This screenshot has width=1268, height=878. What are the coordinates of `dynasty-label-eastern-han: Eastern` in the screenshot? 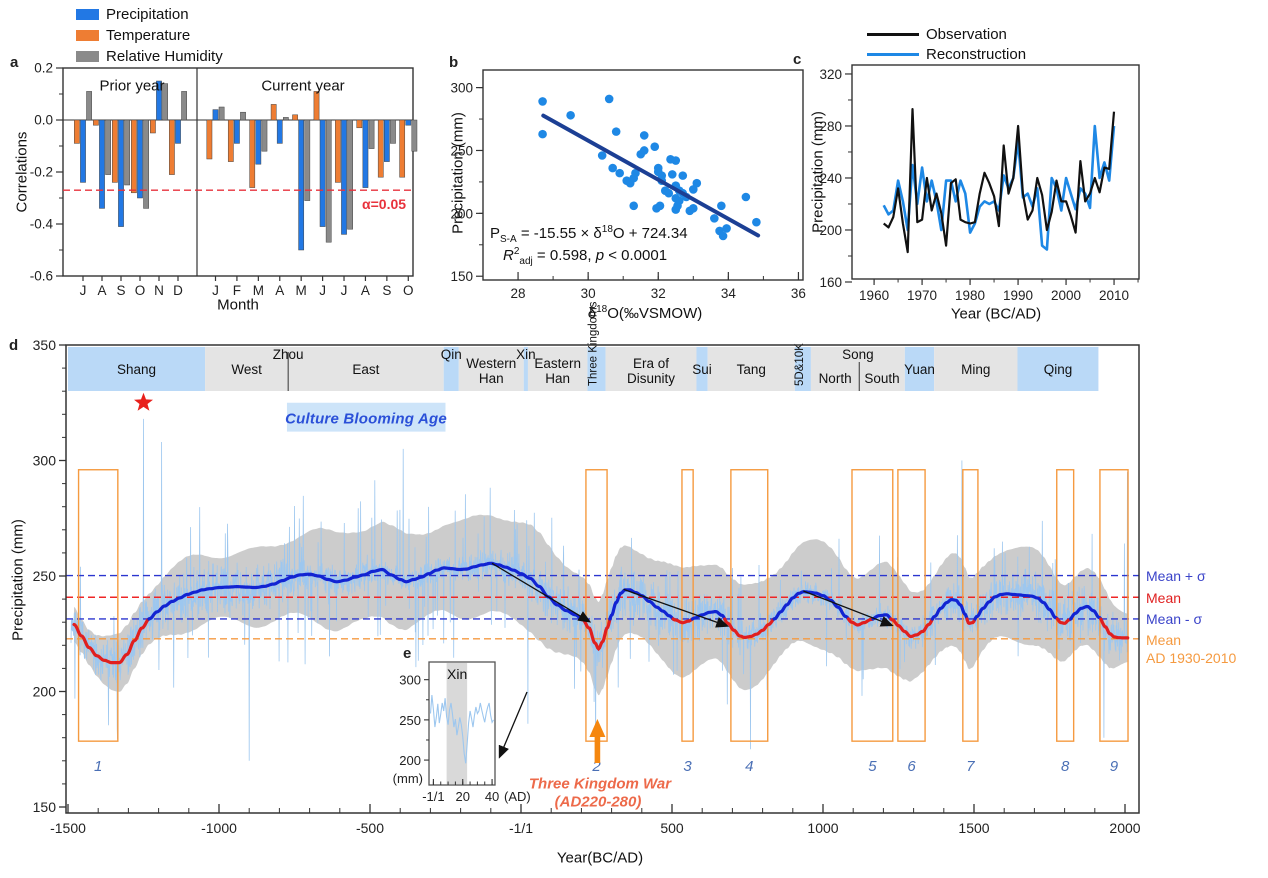 It's located at (557, 363).